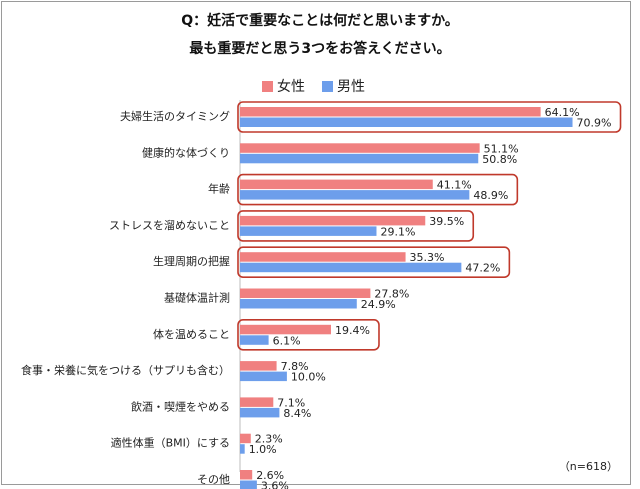  What do you see at coordinates (588, 466) in the screenshot?
I see `sample-size-note: （n=618）` at bounding box center [588, 466].